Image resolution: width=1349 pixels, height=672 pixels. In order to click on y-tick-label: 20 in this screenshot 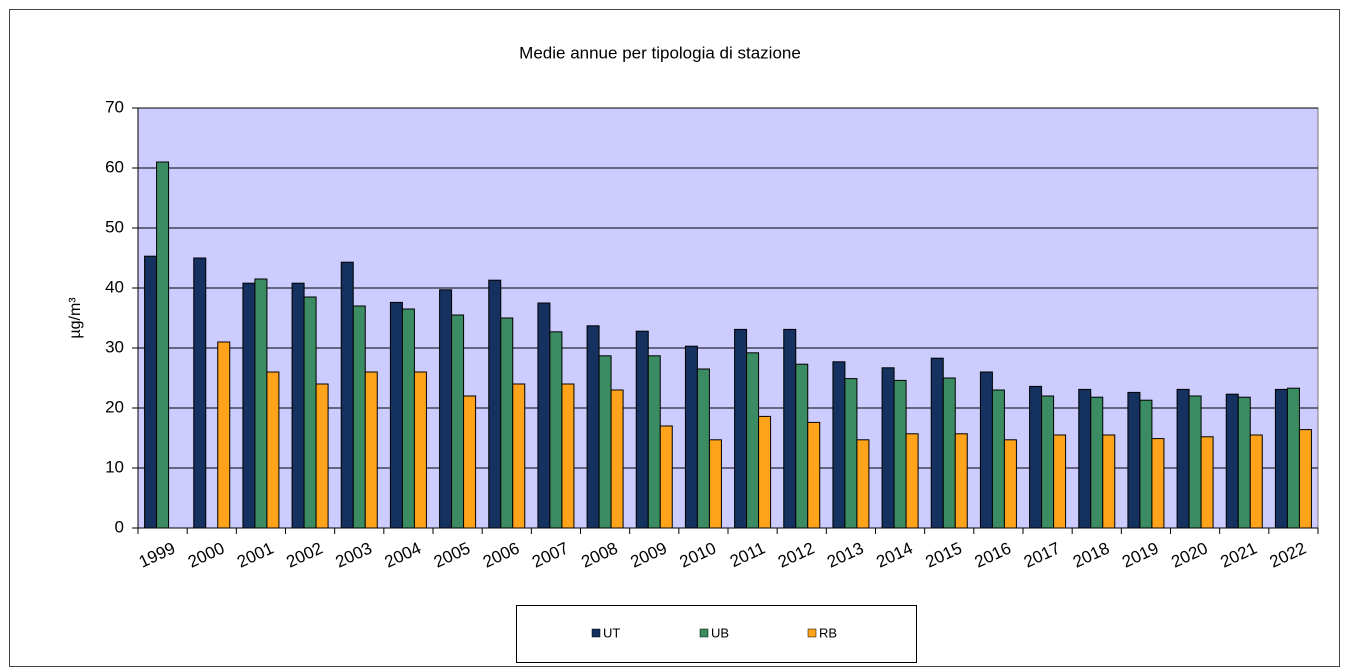, I will do `click(114, 406)`.